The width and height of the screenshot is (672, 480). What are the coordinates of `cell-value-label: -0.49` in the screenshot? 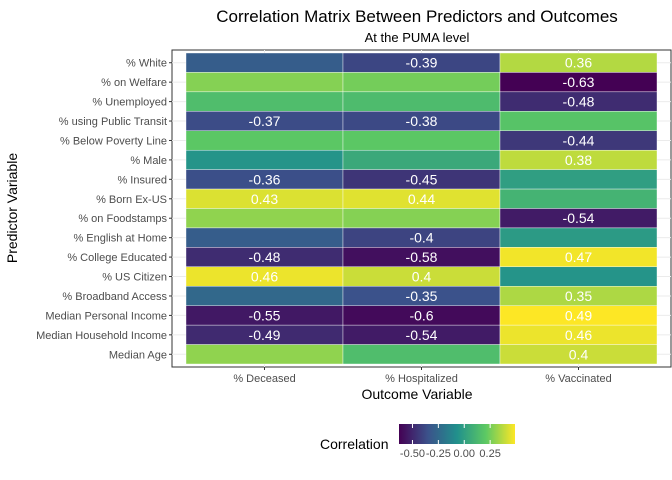 It's located at (265, 335).